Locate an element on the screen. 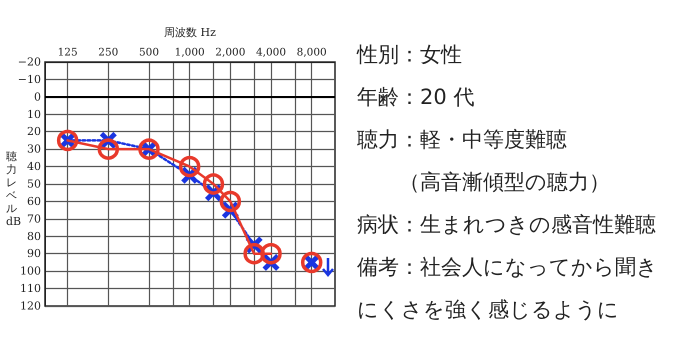 The height and width of the screenshot is (350, 700). x-tick-label: 2,000 is located at coordinates (230, 52).